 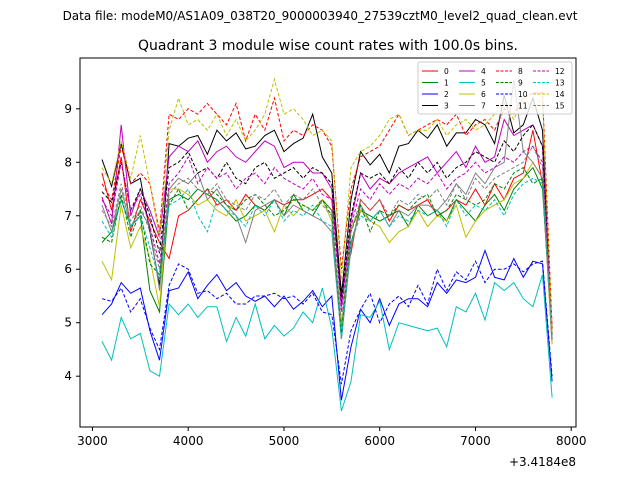 What do you see at coordinates (542, 462) in the screenshot?
I see `x-axis-offset-label: +3.4184e8` at bounding box center [542, 462].